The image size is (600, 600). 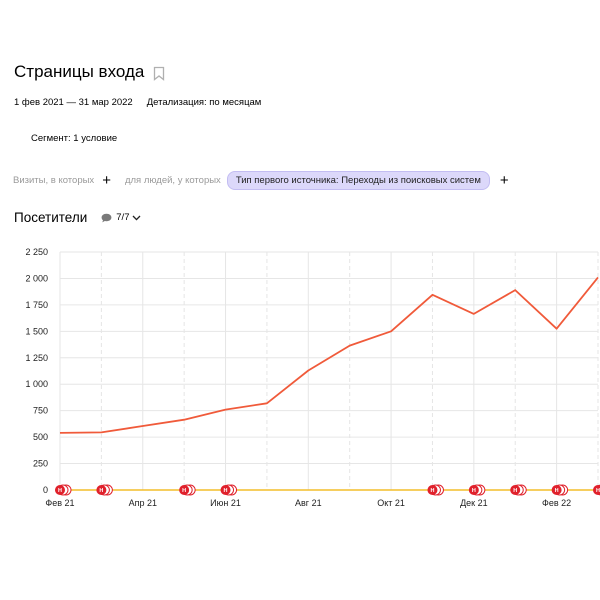 I want to click on y-tick-label: 250, so click(x=40, y=464).